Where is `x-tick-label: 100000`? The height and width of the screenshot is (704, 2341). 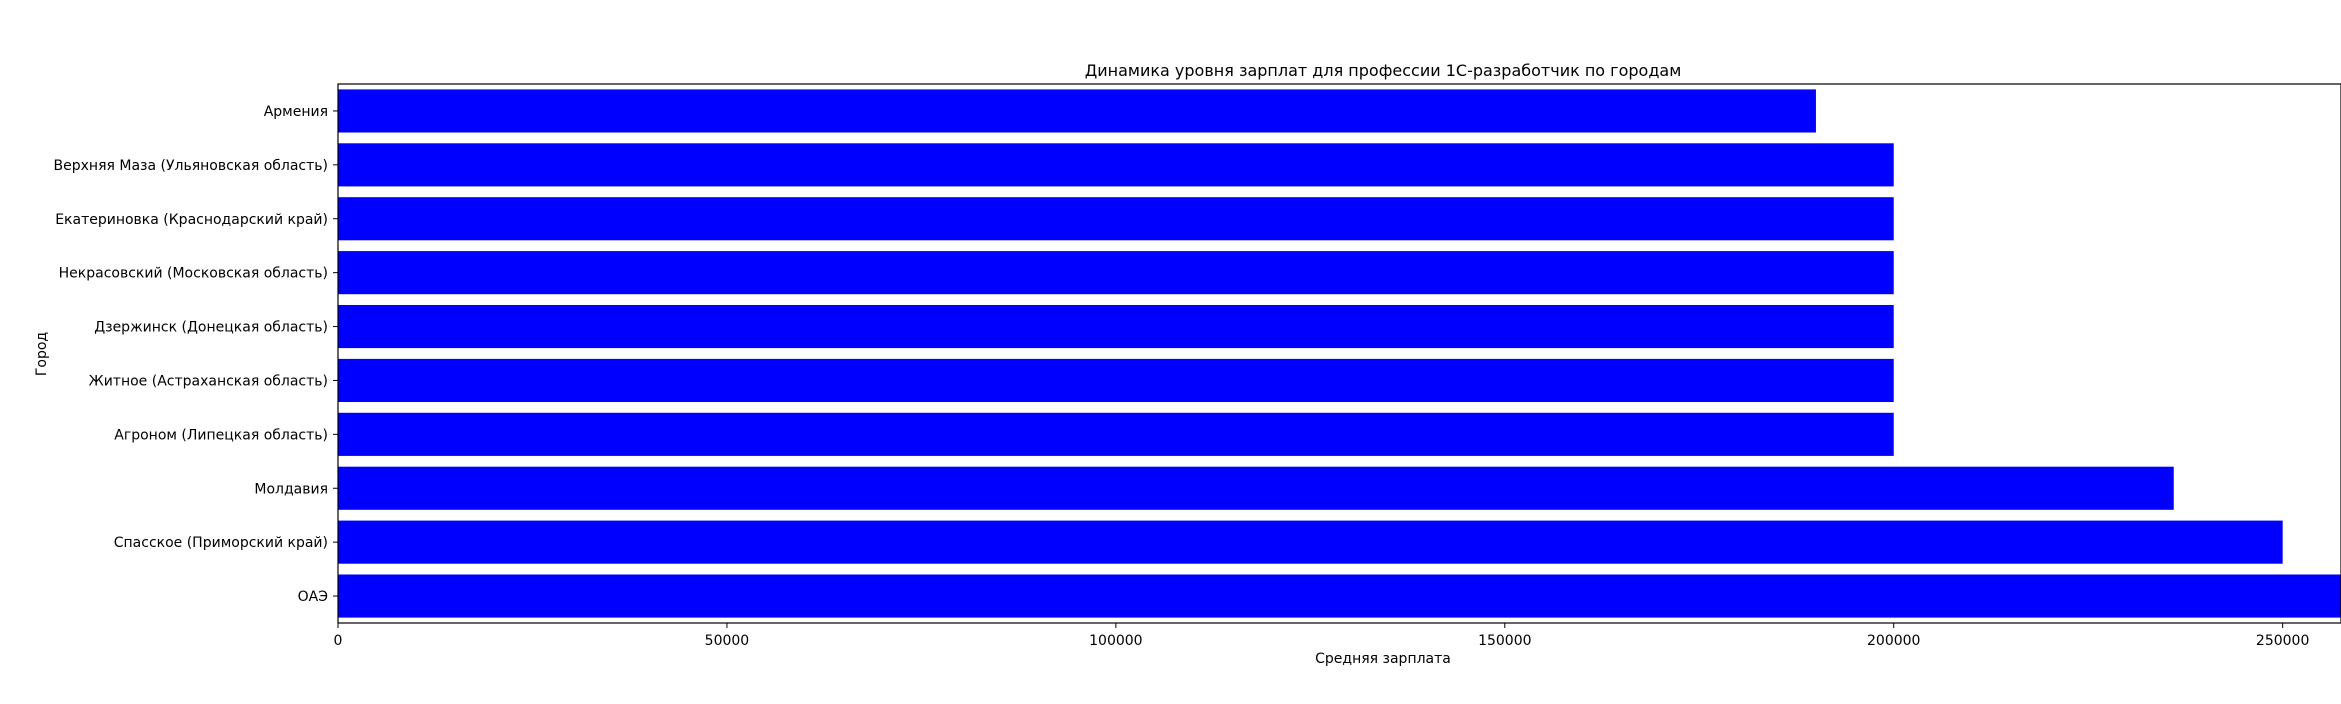
x-tick-label: 100000 is located at coordinates (1115, 641).